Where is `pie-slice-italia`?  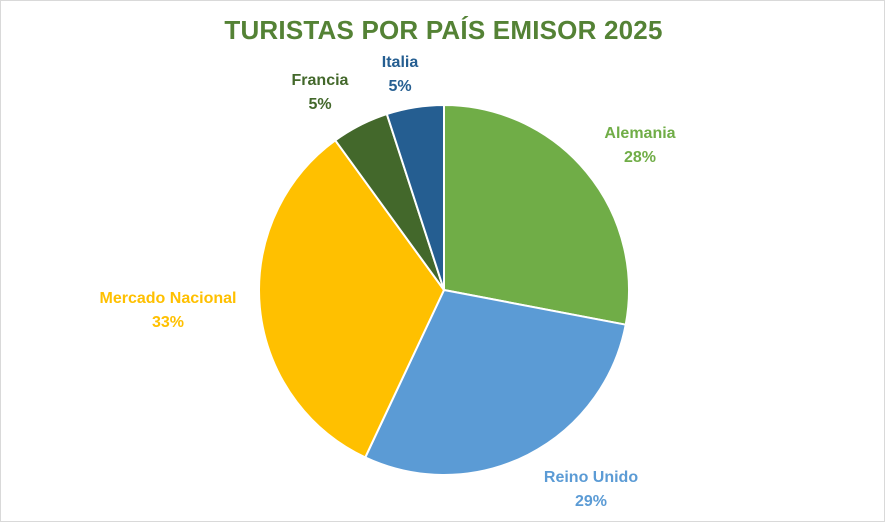 pie-slice-italia is located at coordinates (415, 197).